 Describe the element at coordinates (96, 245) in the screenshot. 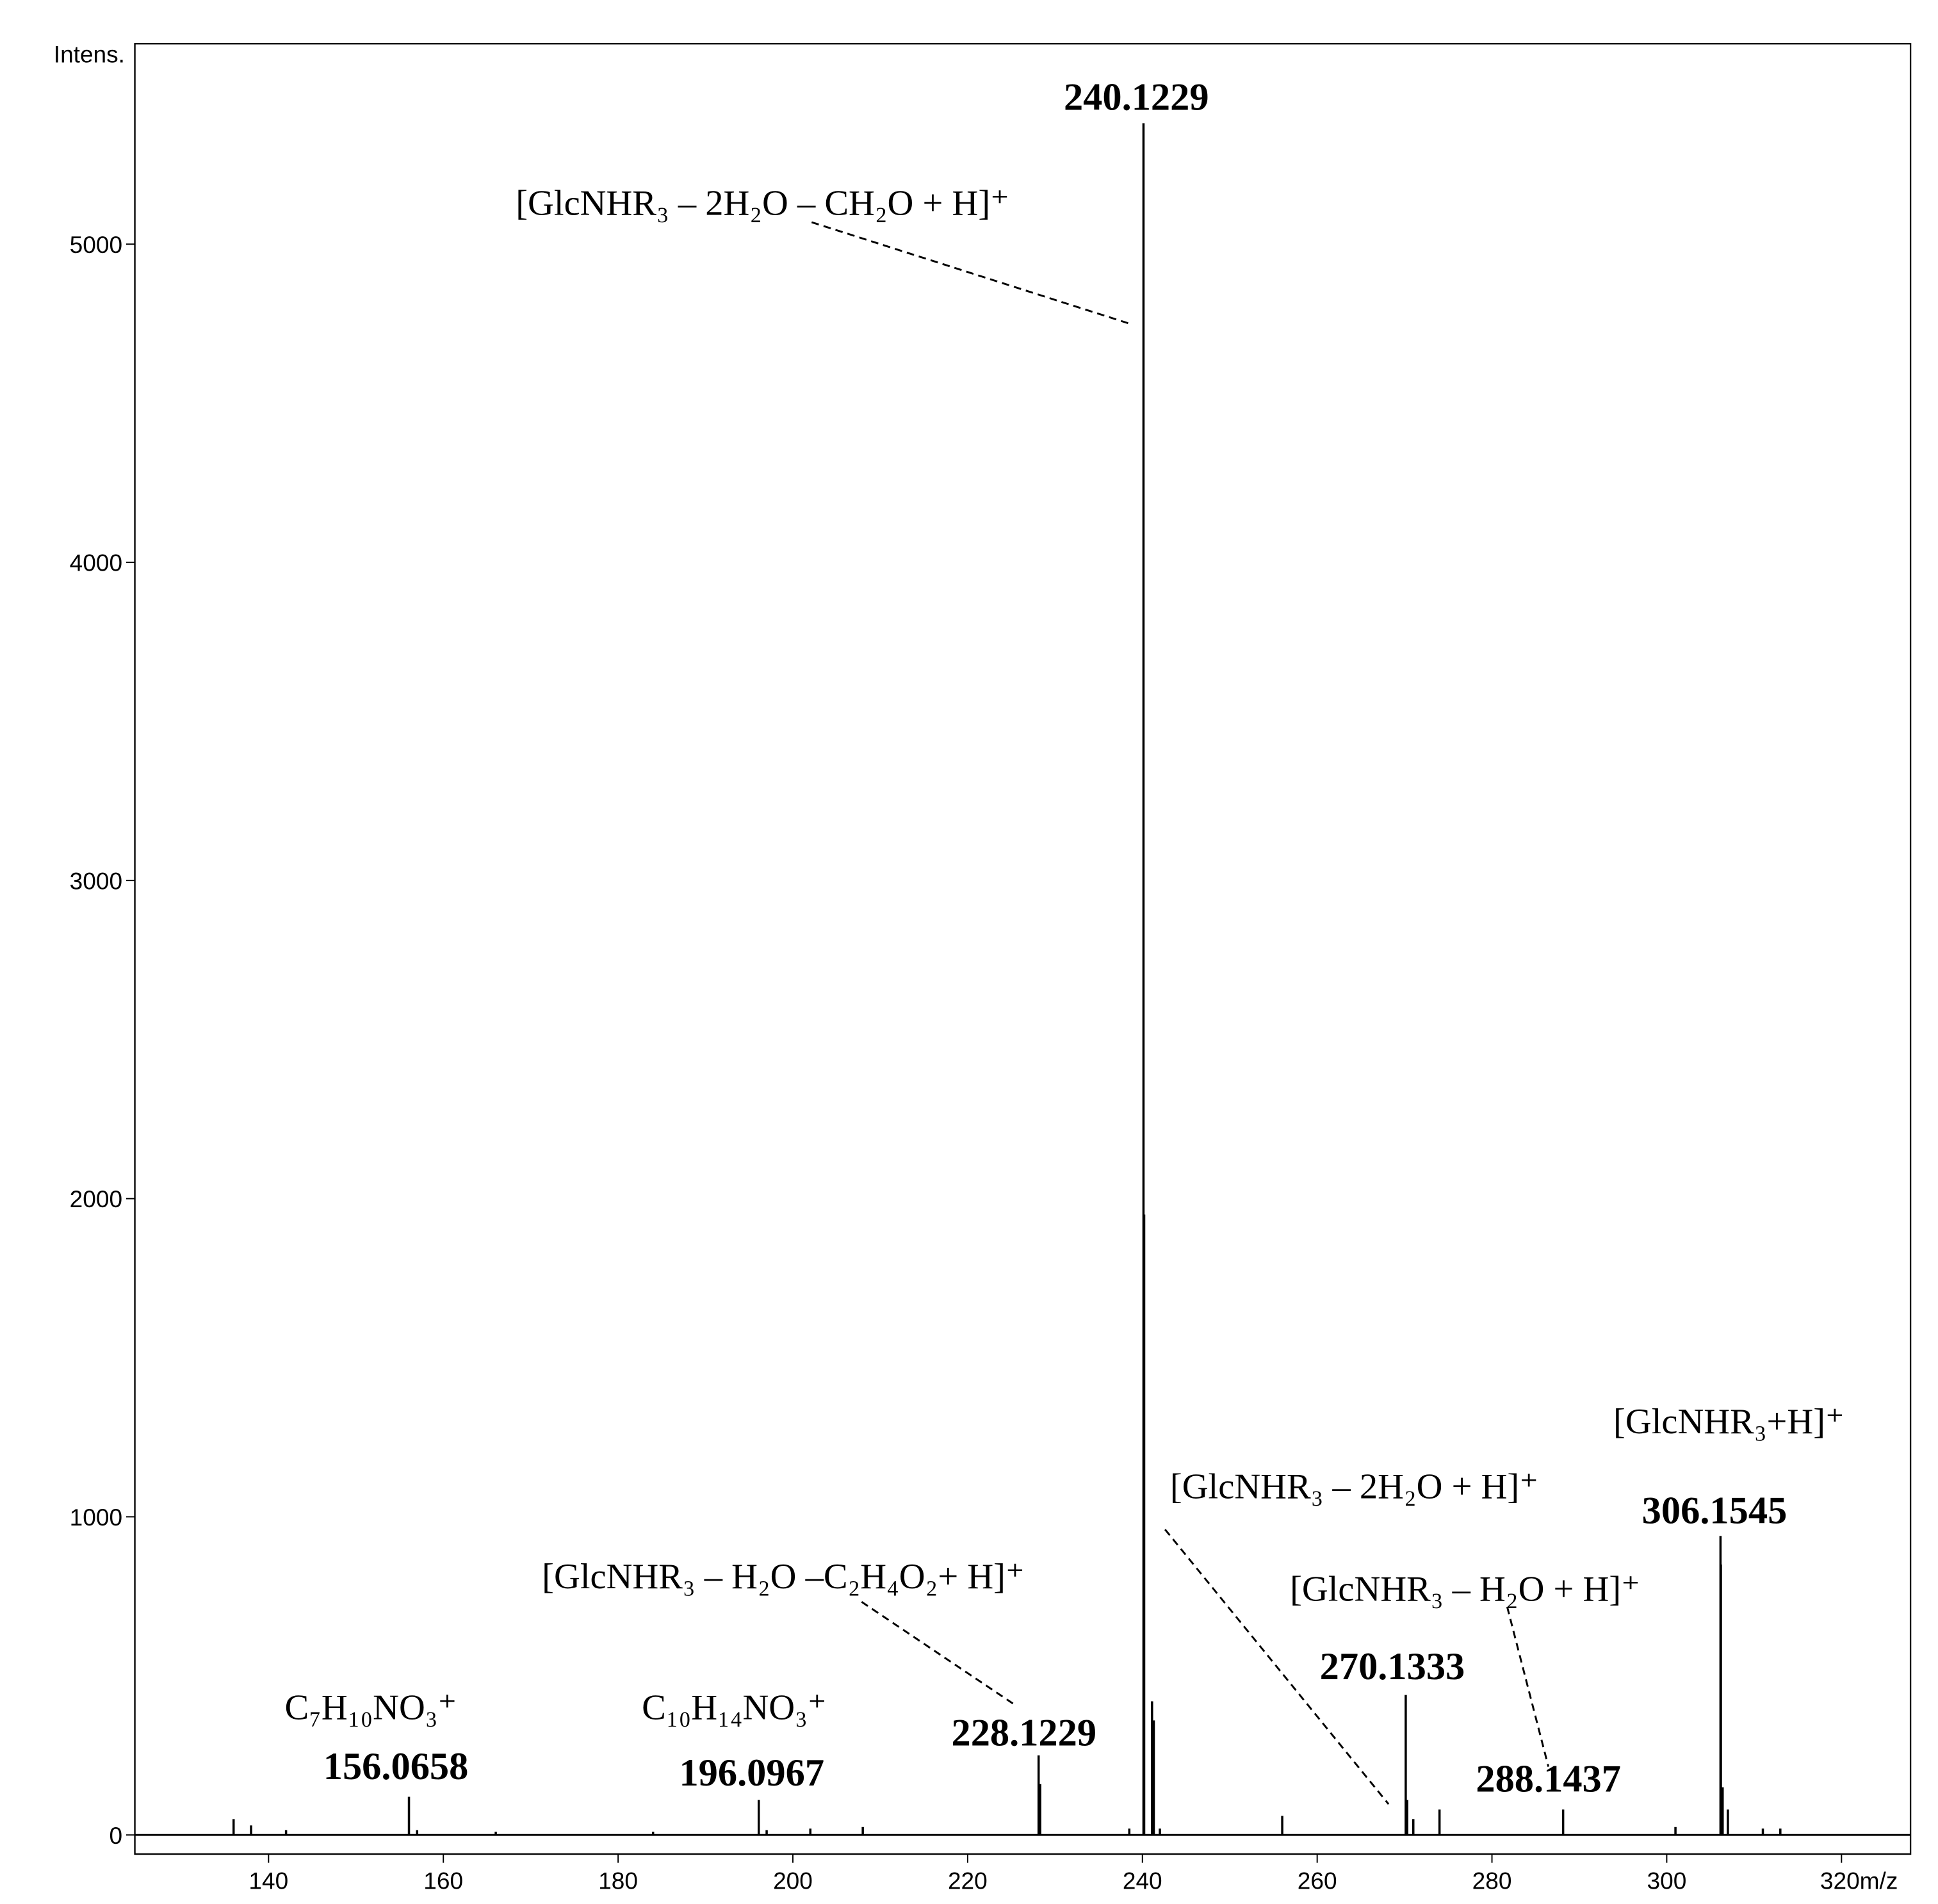

I see `y-tick-label: 5000` at that location.